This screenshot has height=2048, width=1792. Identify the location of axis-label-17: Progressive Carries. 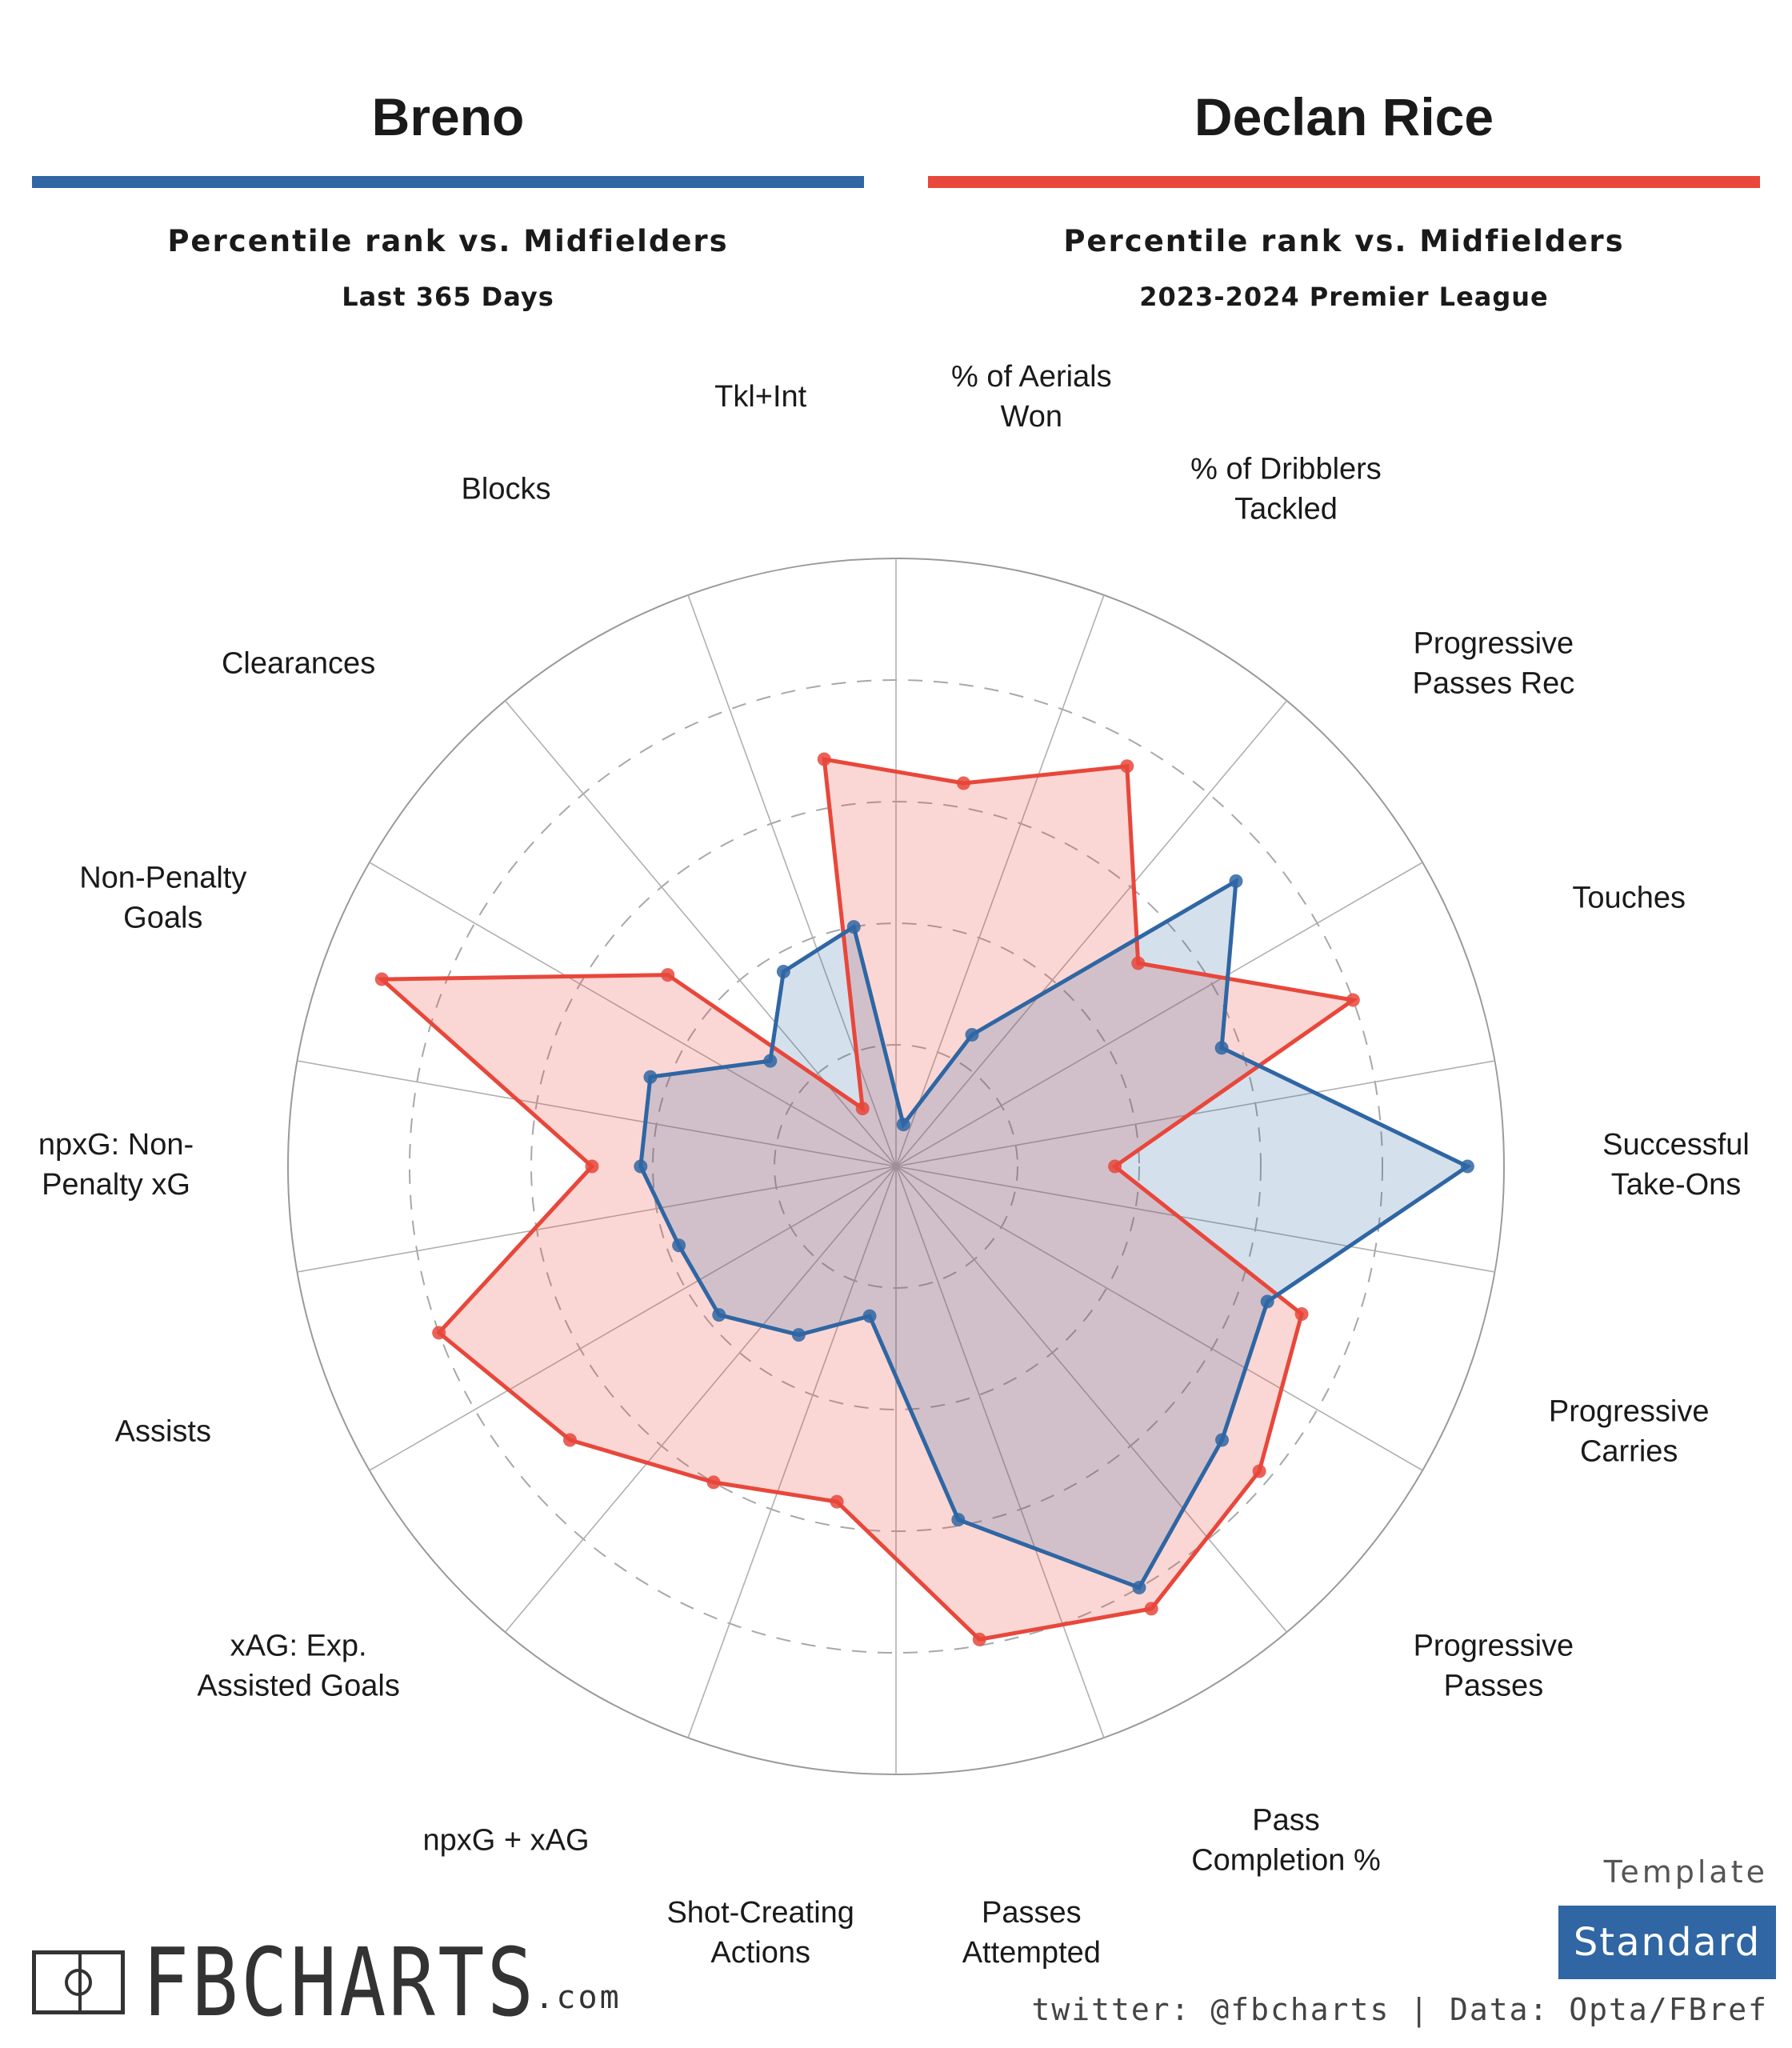
(1629, 1432).